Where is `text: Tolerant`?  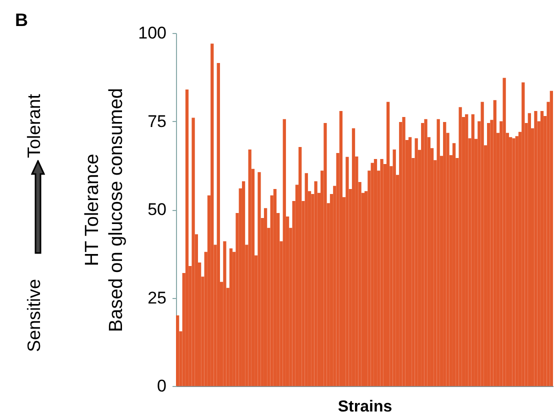 text: Tolerant is located at coordinates (34, 126).